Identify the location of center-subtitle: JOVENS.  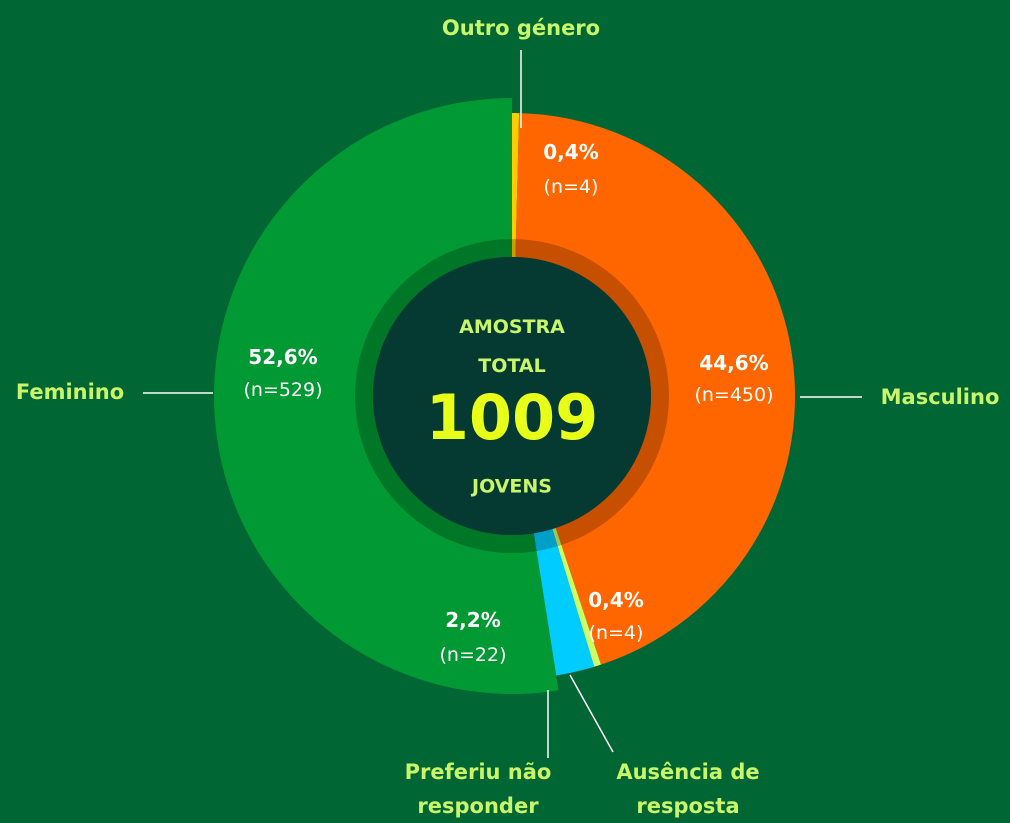
(512, 486).